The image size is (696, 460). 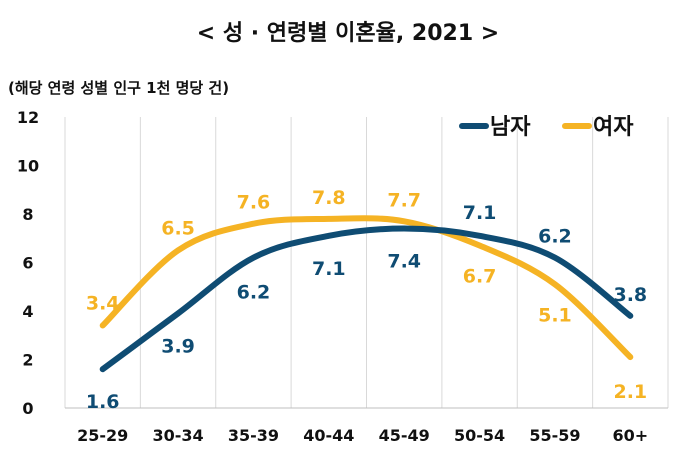 What do you see at coordinates (28, 166) in the screenshot?
I see `y-tick-label: 10` at bounding box center [28, 166].